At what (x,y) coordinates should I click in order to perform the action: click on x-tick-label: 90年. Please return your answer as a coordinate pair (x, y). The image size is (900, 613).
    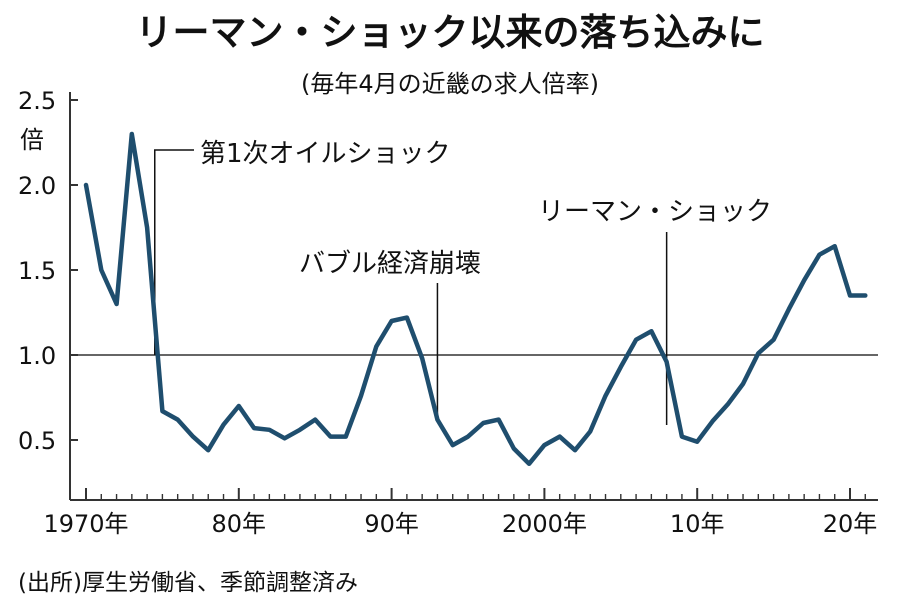
    Looking at the image, I should click on (391, 524).